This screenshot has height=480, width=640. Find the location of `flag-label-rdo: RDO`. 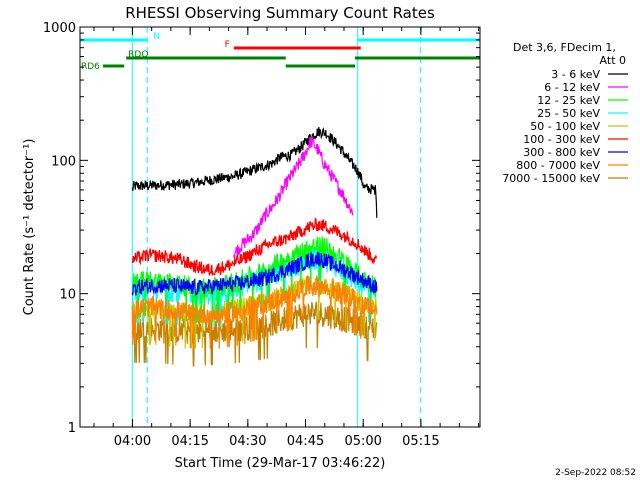

flag-label-rdo: RDO is located at coordinates (138, 55).